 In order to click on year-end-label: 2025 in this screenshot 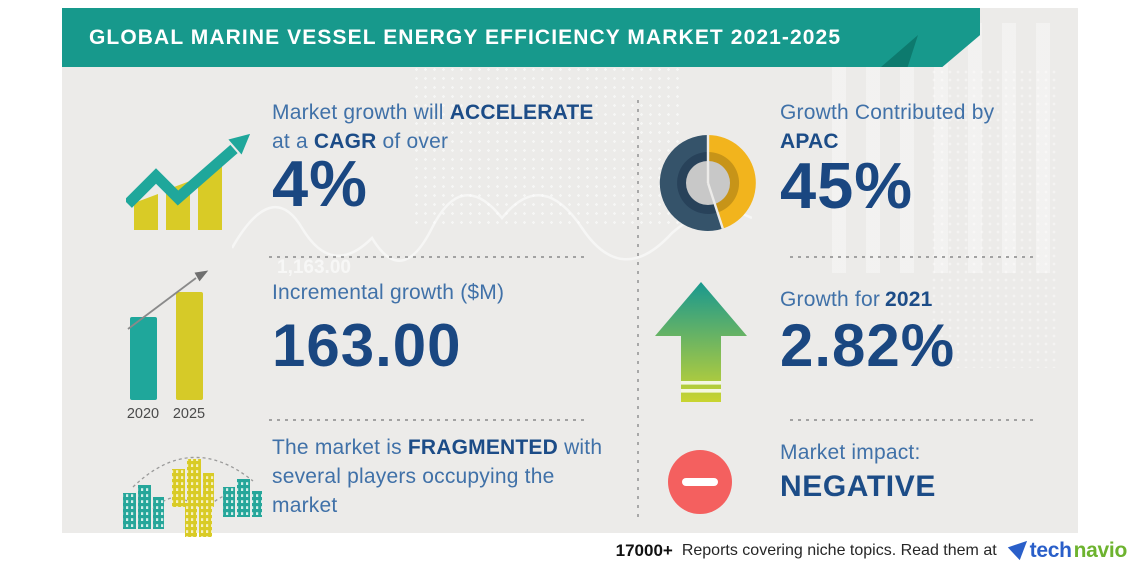, I will do `click(189, 414)`.